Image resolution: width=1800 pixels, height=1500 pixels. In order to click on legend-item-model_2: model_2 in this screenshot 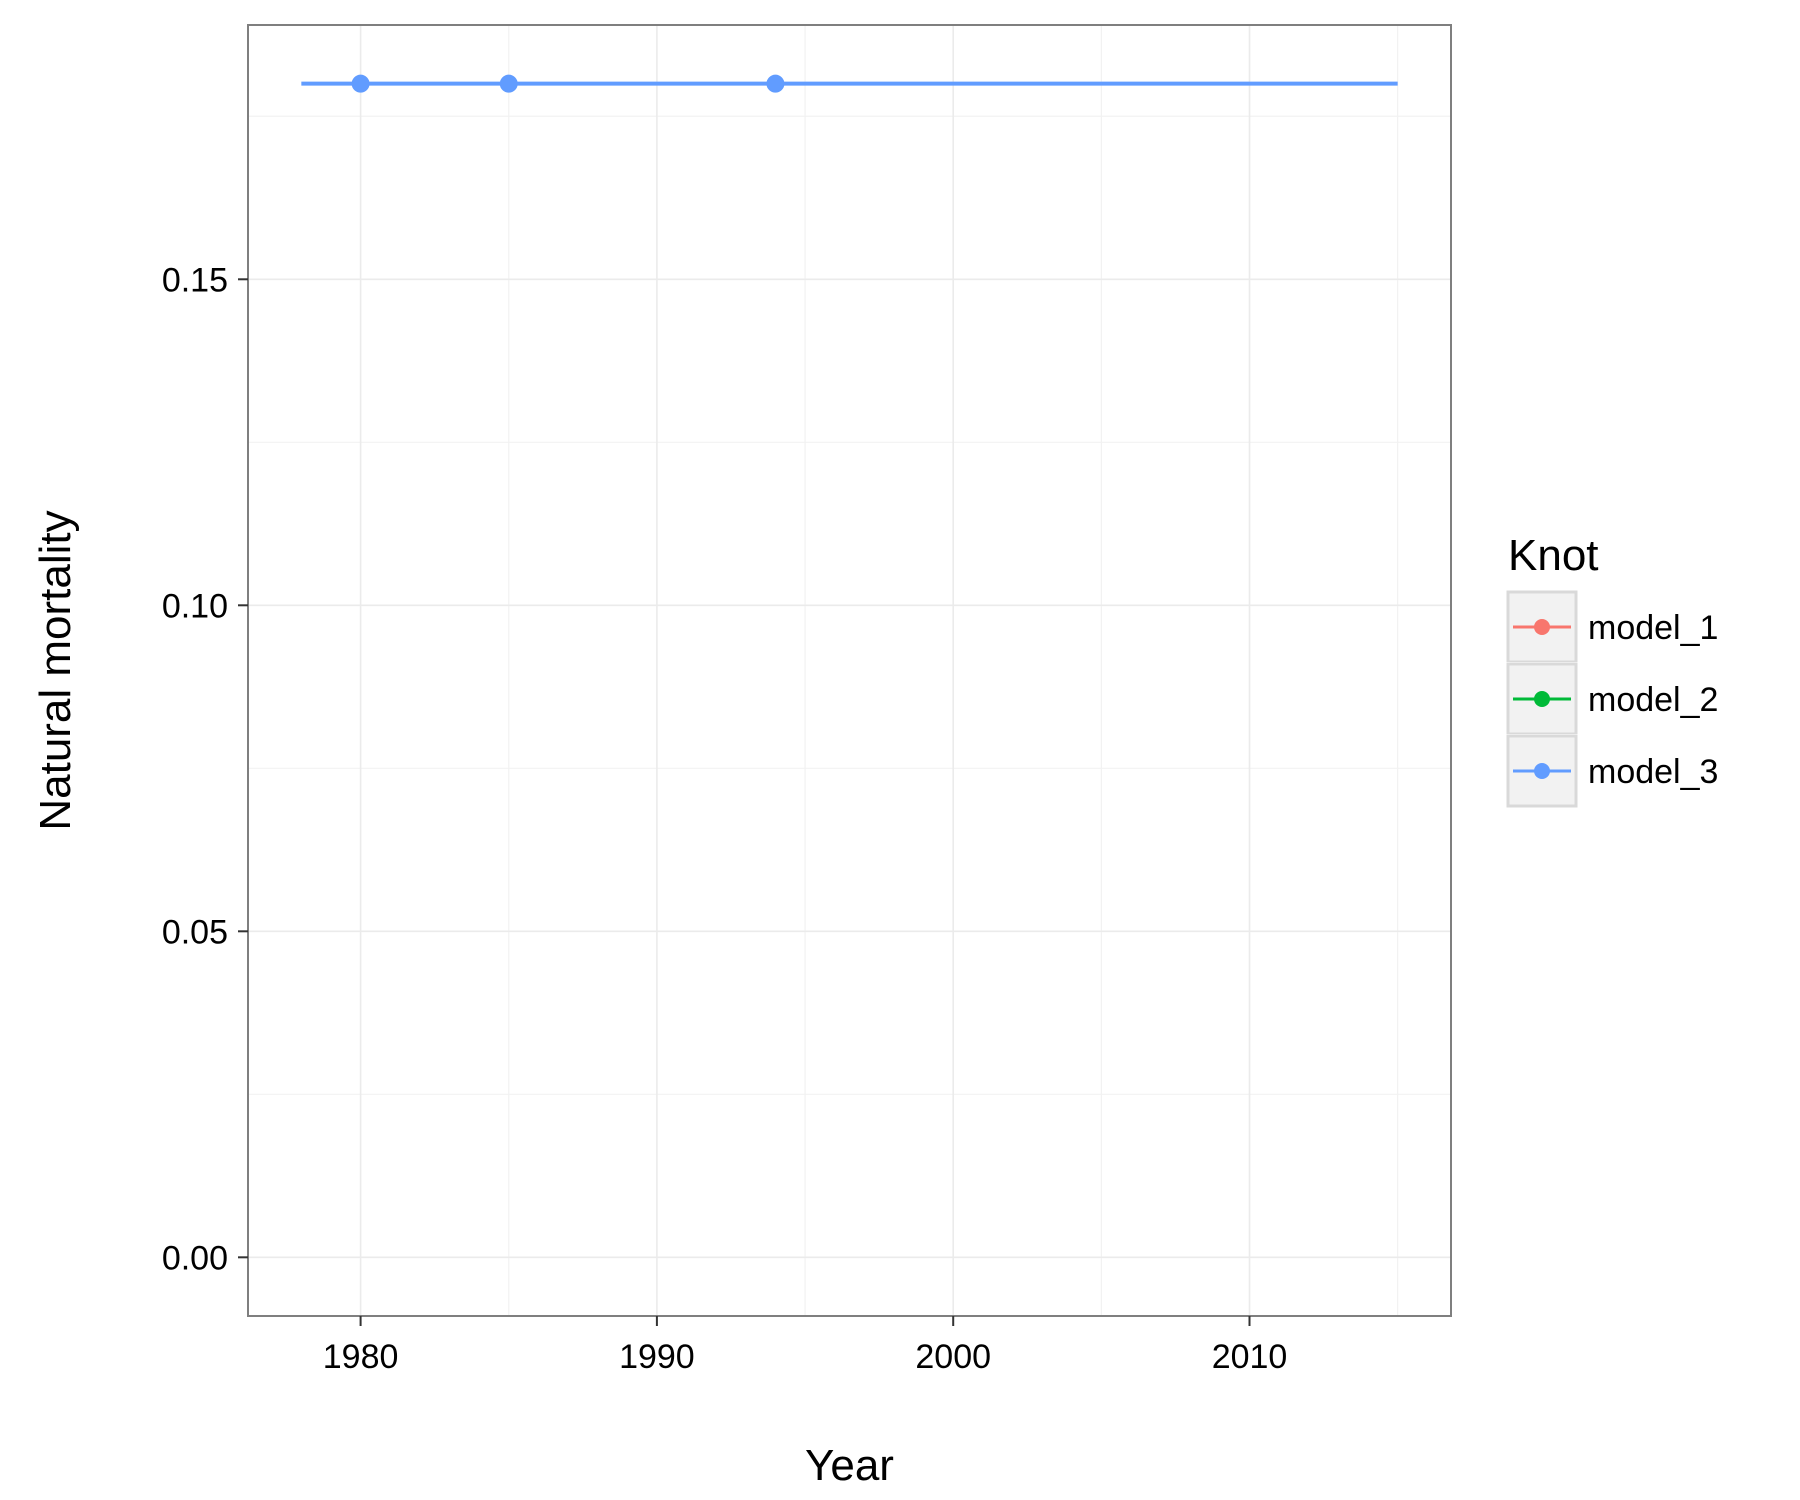, I will do `click(1612, 699)`.